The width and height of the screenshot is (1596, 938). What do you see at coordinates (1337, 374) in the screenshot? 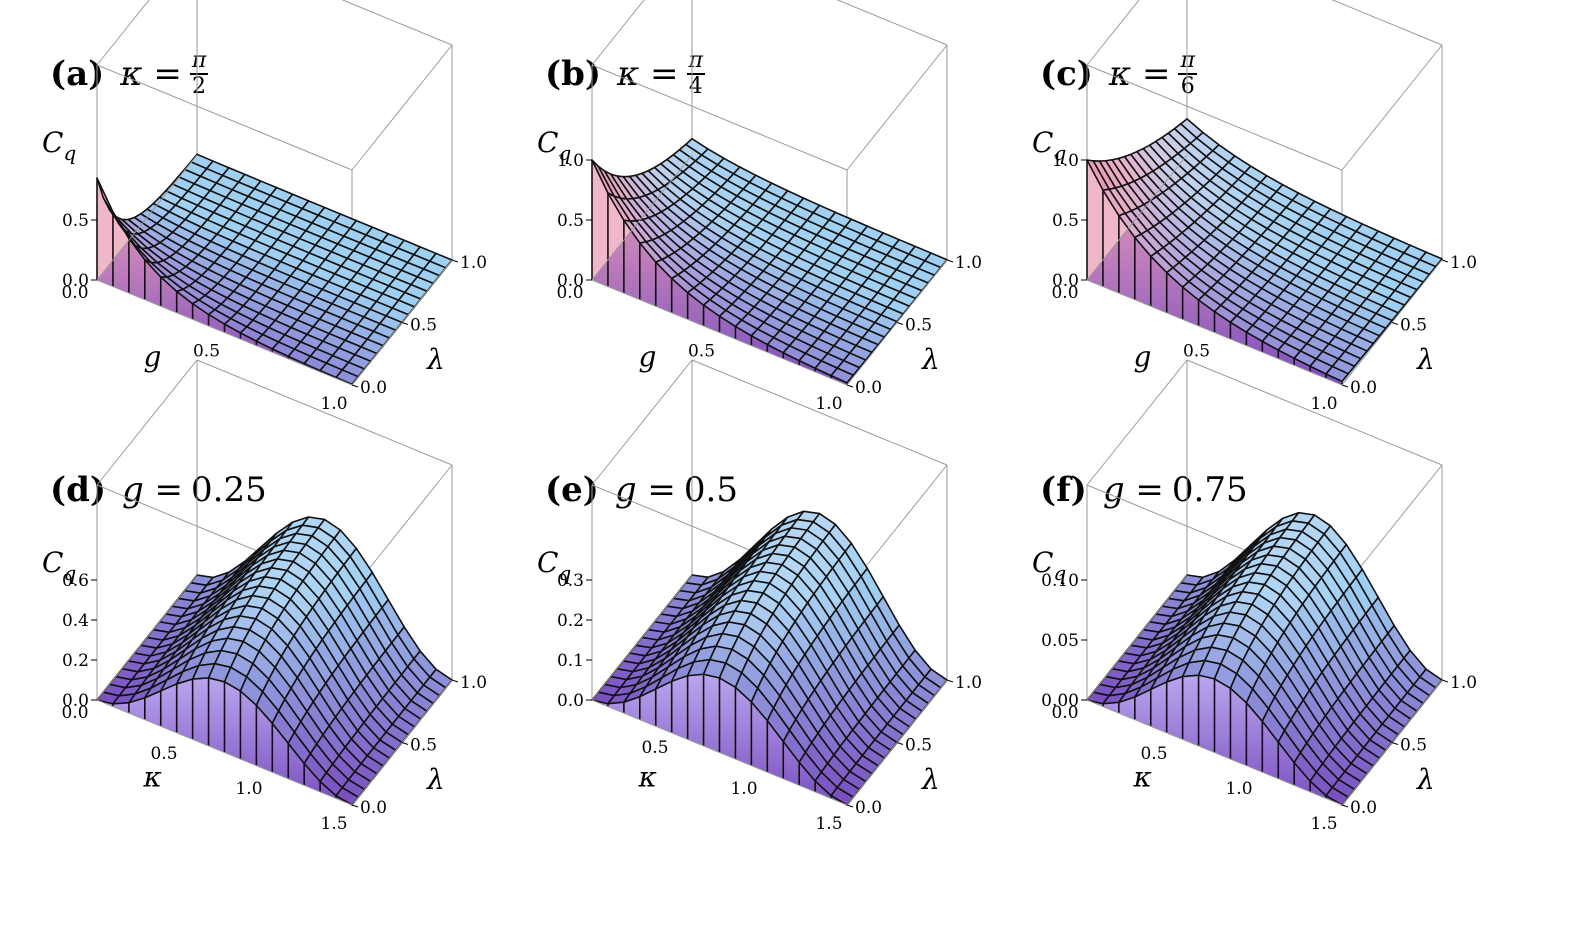
I see `surface-cell` at bounding box center [1337, 374].